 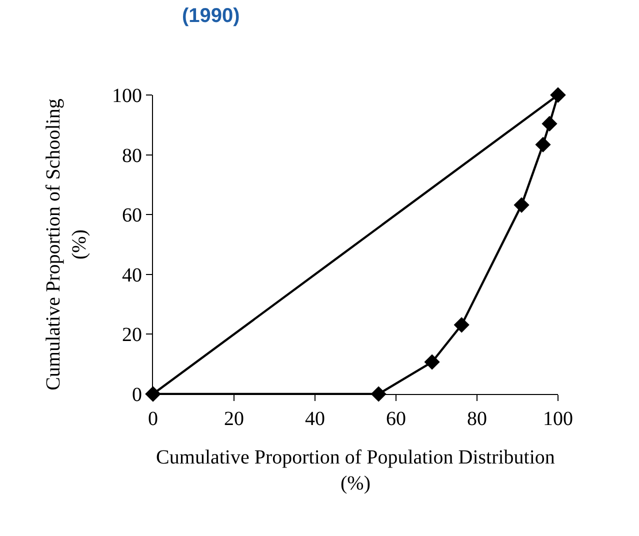 What do you see at coordinates (153, 419) in the screenshot?
I see `x-tick-label: 0` at bounding box center [153, 419].